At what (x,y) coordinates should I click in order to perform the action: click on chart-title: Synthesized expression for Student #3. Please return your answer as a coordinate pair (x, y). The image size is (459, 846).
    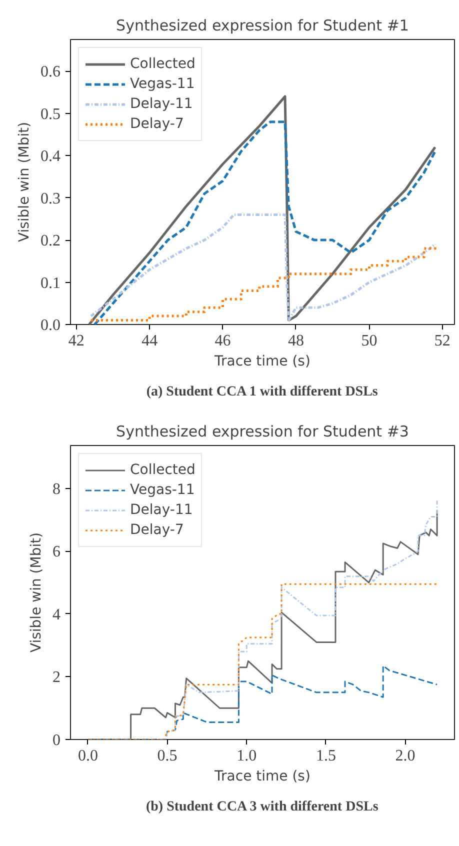
    Looking at the image, I should click on (262, 431).